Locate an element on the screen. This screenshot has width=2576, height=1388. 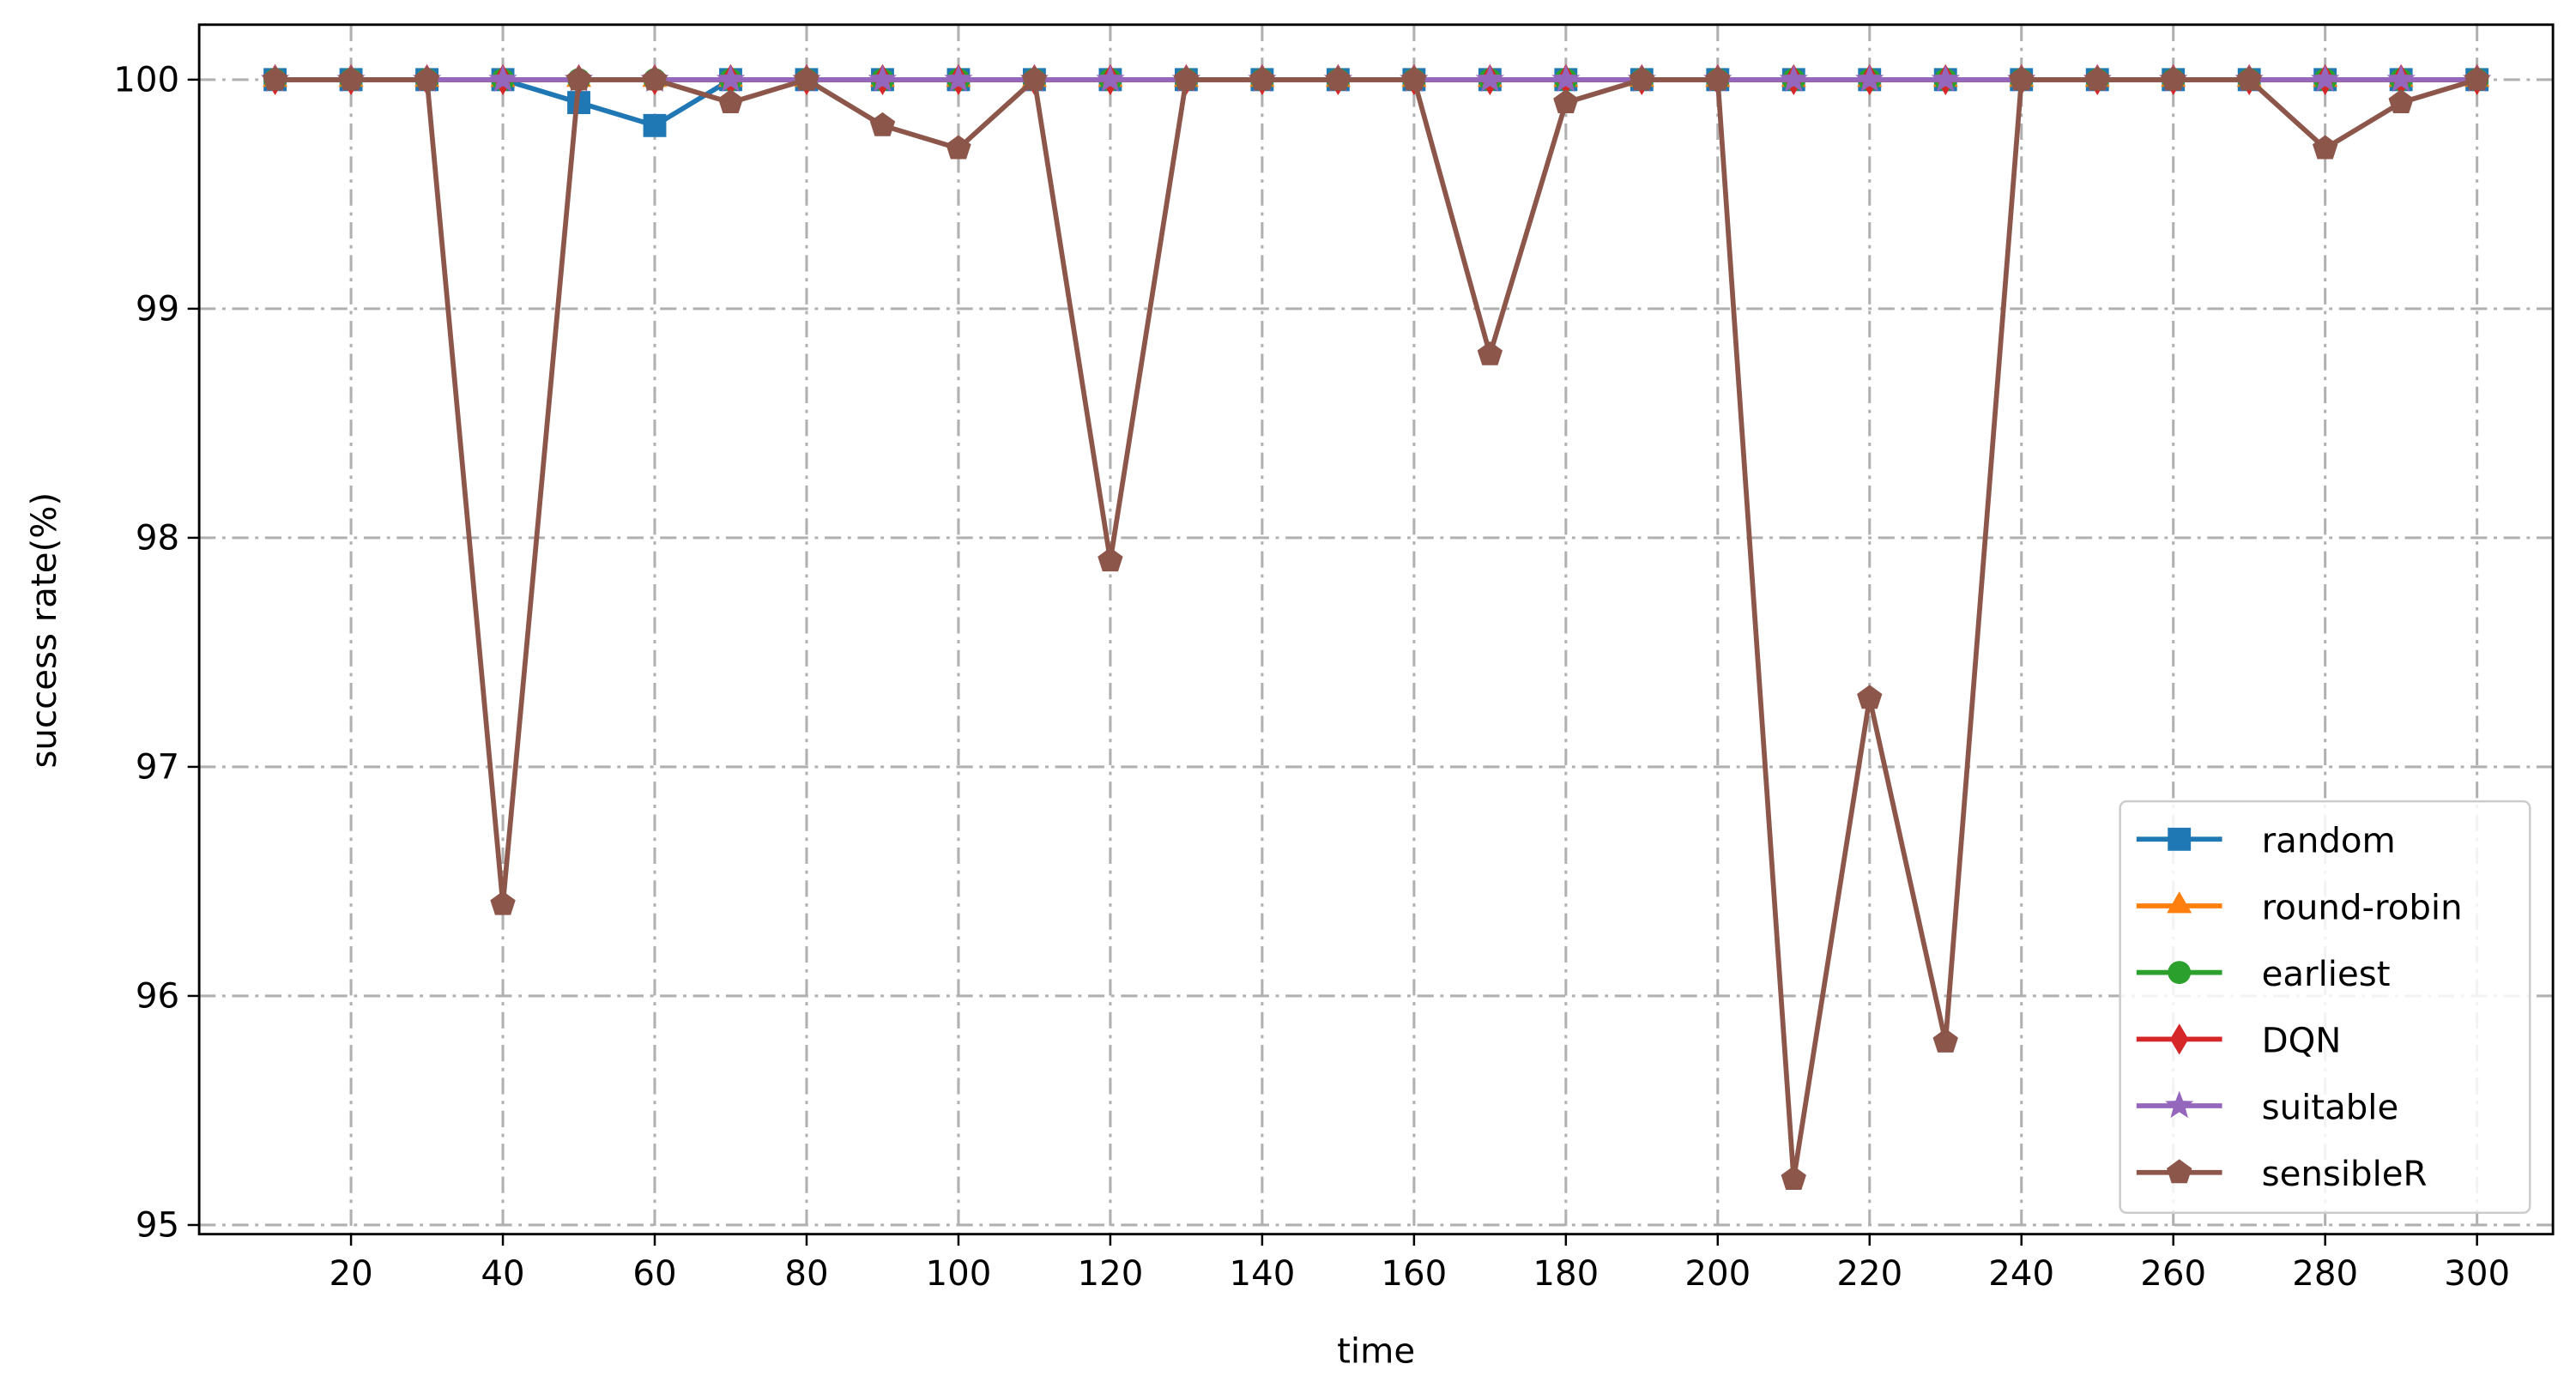
y-tick-label: 96 is located at coordinates (157, 996).